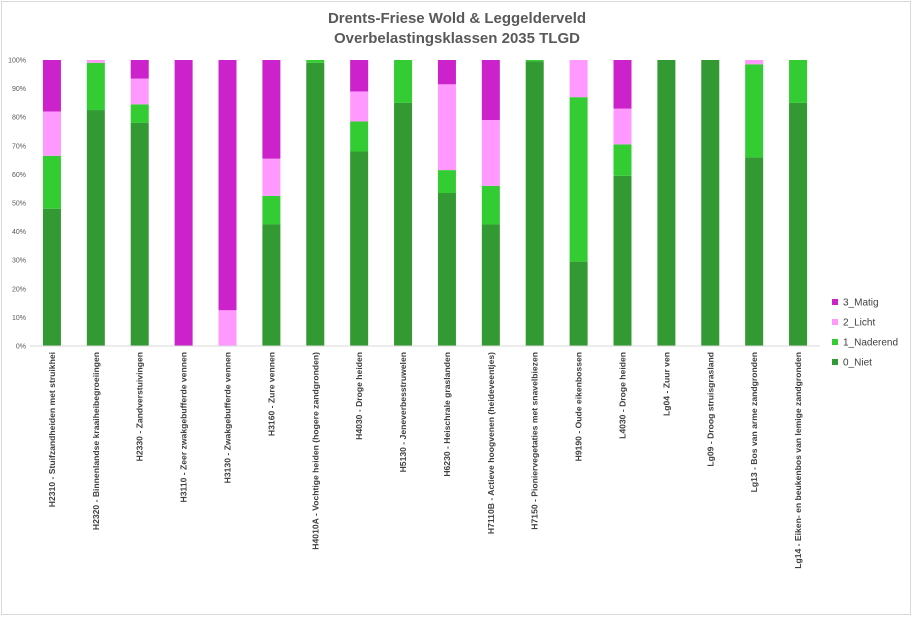 The width and height of the screenshot is (914, 618). I want to click on legend-label: 0_Niet, so click(857, 363).